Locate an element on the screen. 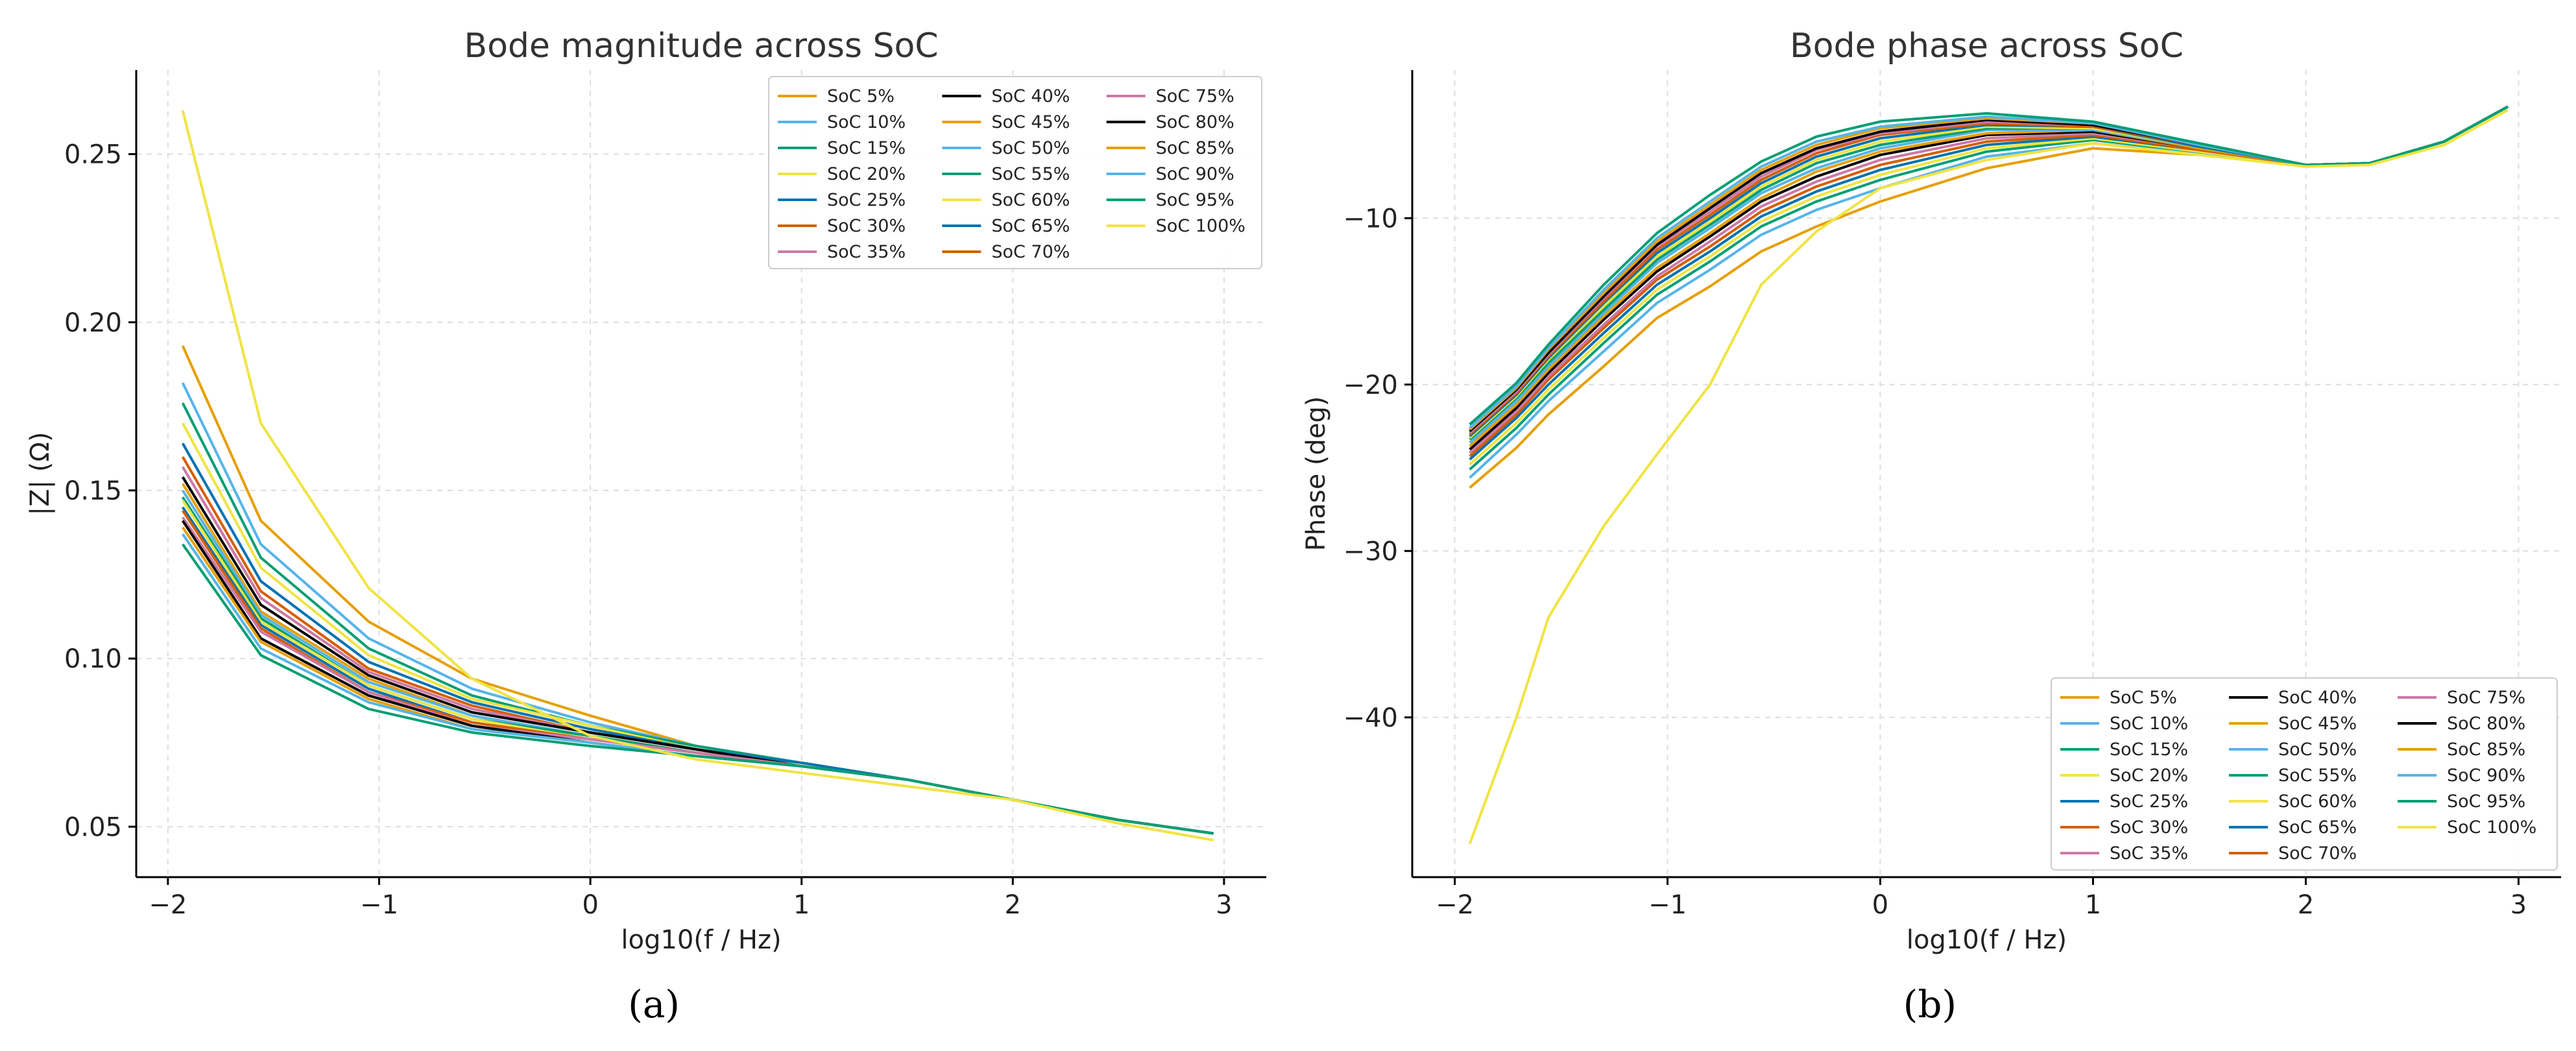 Image resolution: width=2576 pixels, height=1051 pixels. y-tick-label: 0.25 is located at coordinates (93, 155).